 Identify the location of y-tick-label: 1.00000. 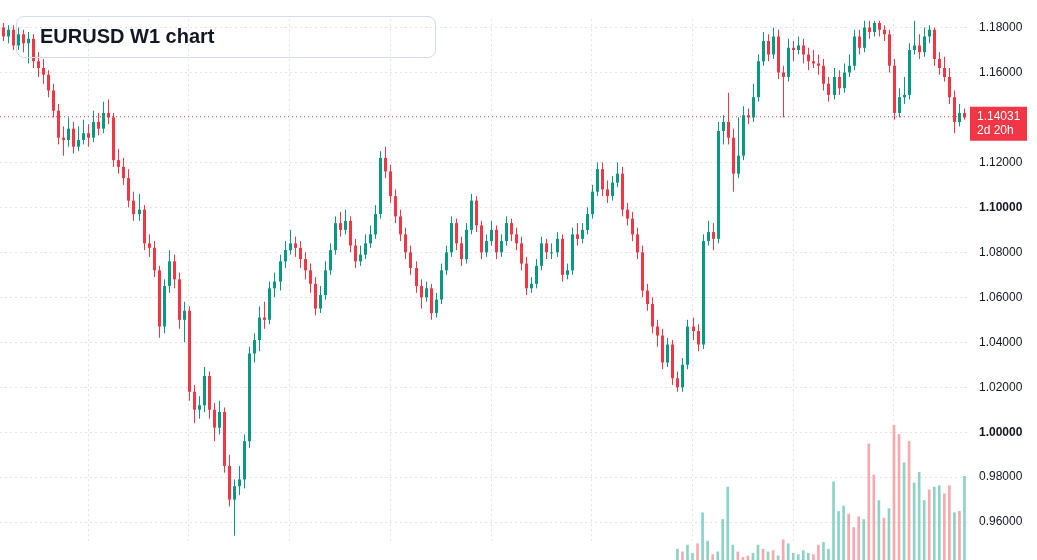
(1001, 431).